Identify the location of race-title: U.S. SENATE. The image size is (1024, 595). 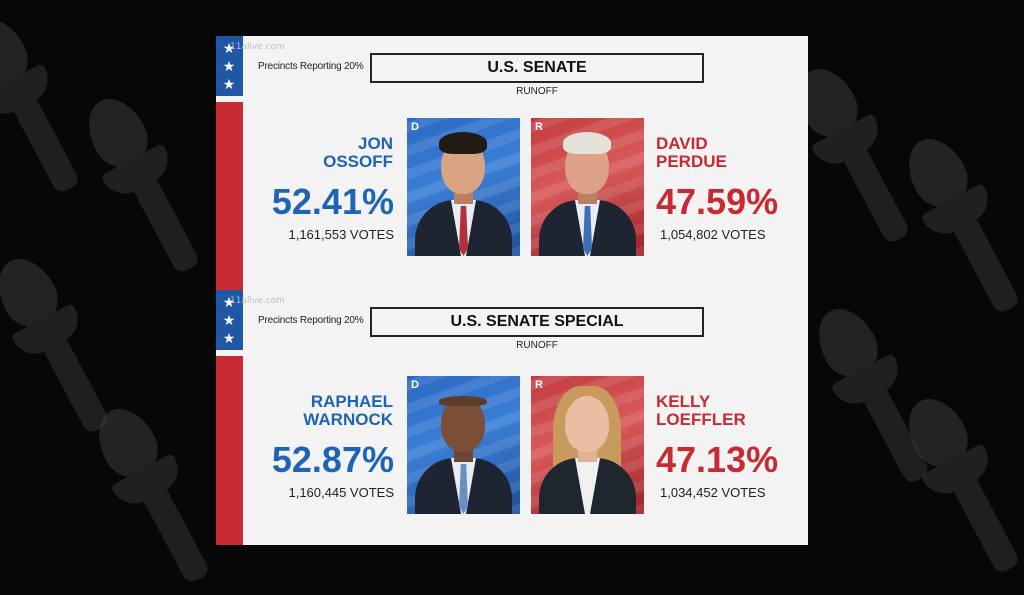
(537, 68).